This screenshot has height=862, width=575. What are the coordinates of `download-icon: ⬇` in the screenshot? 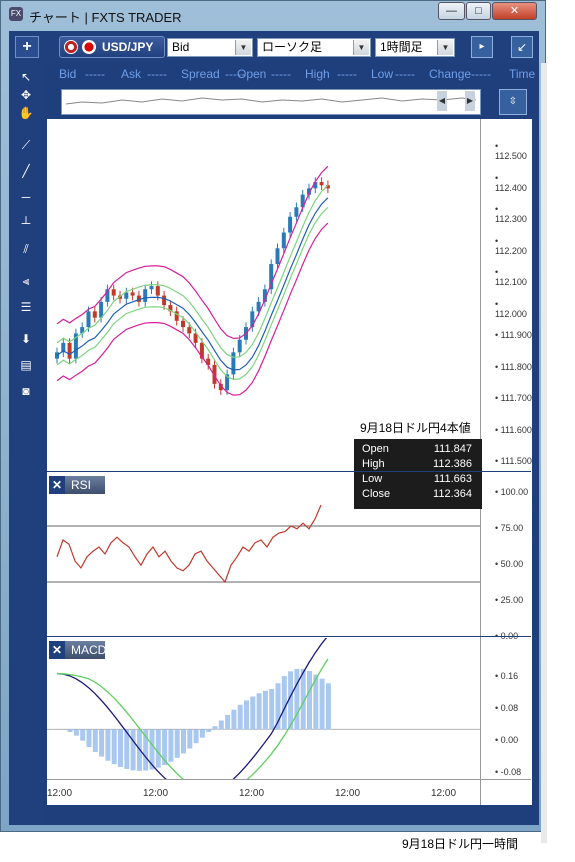 It's located at (26, 339).